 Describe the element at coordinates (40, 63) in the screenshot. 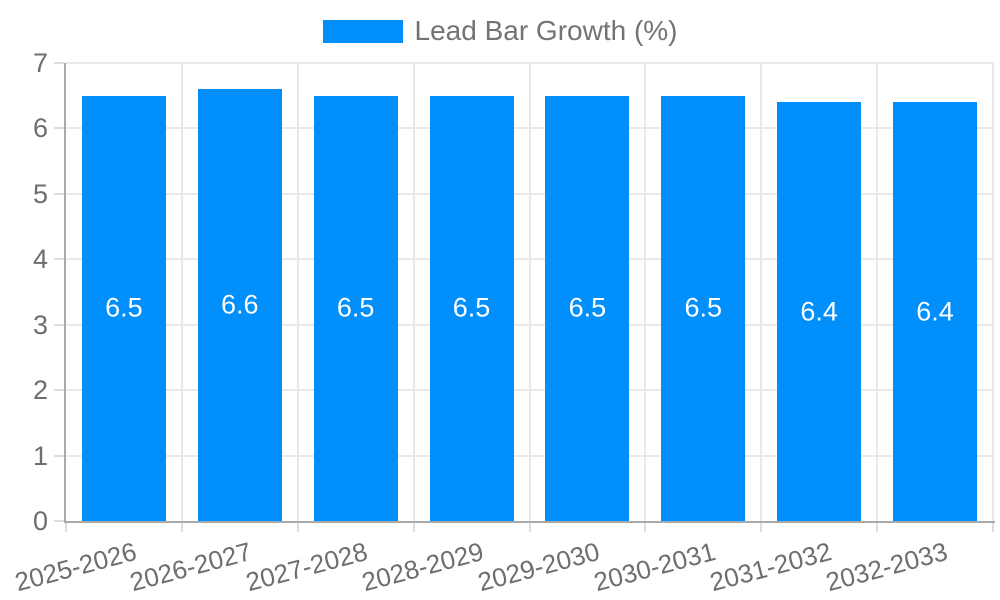

I see `y-tick-label: 7` at that location.